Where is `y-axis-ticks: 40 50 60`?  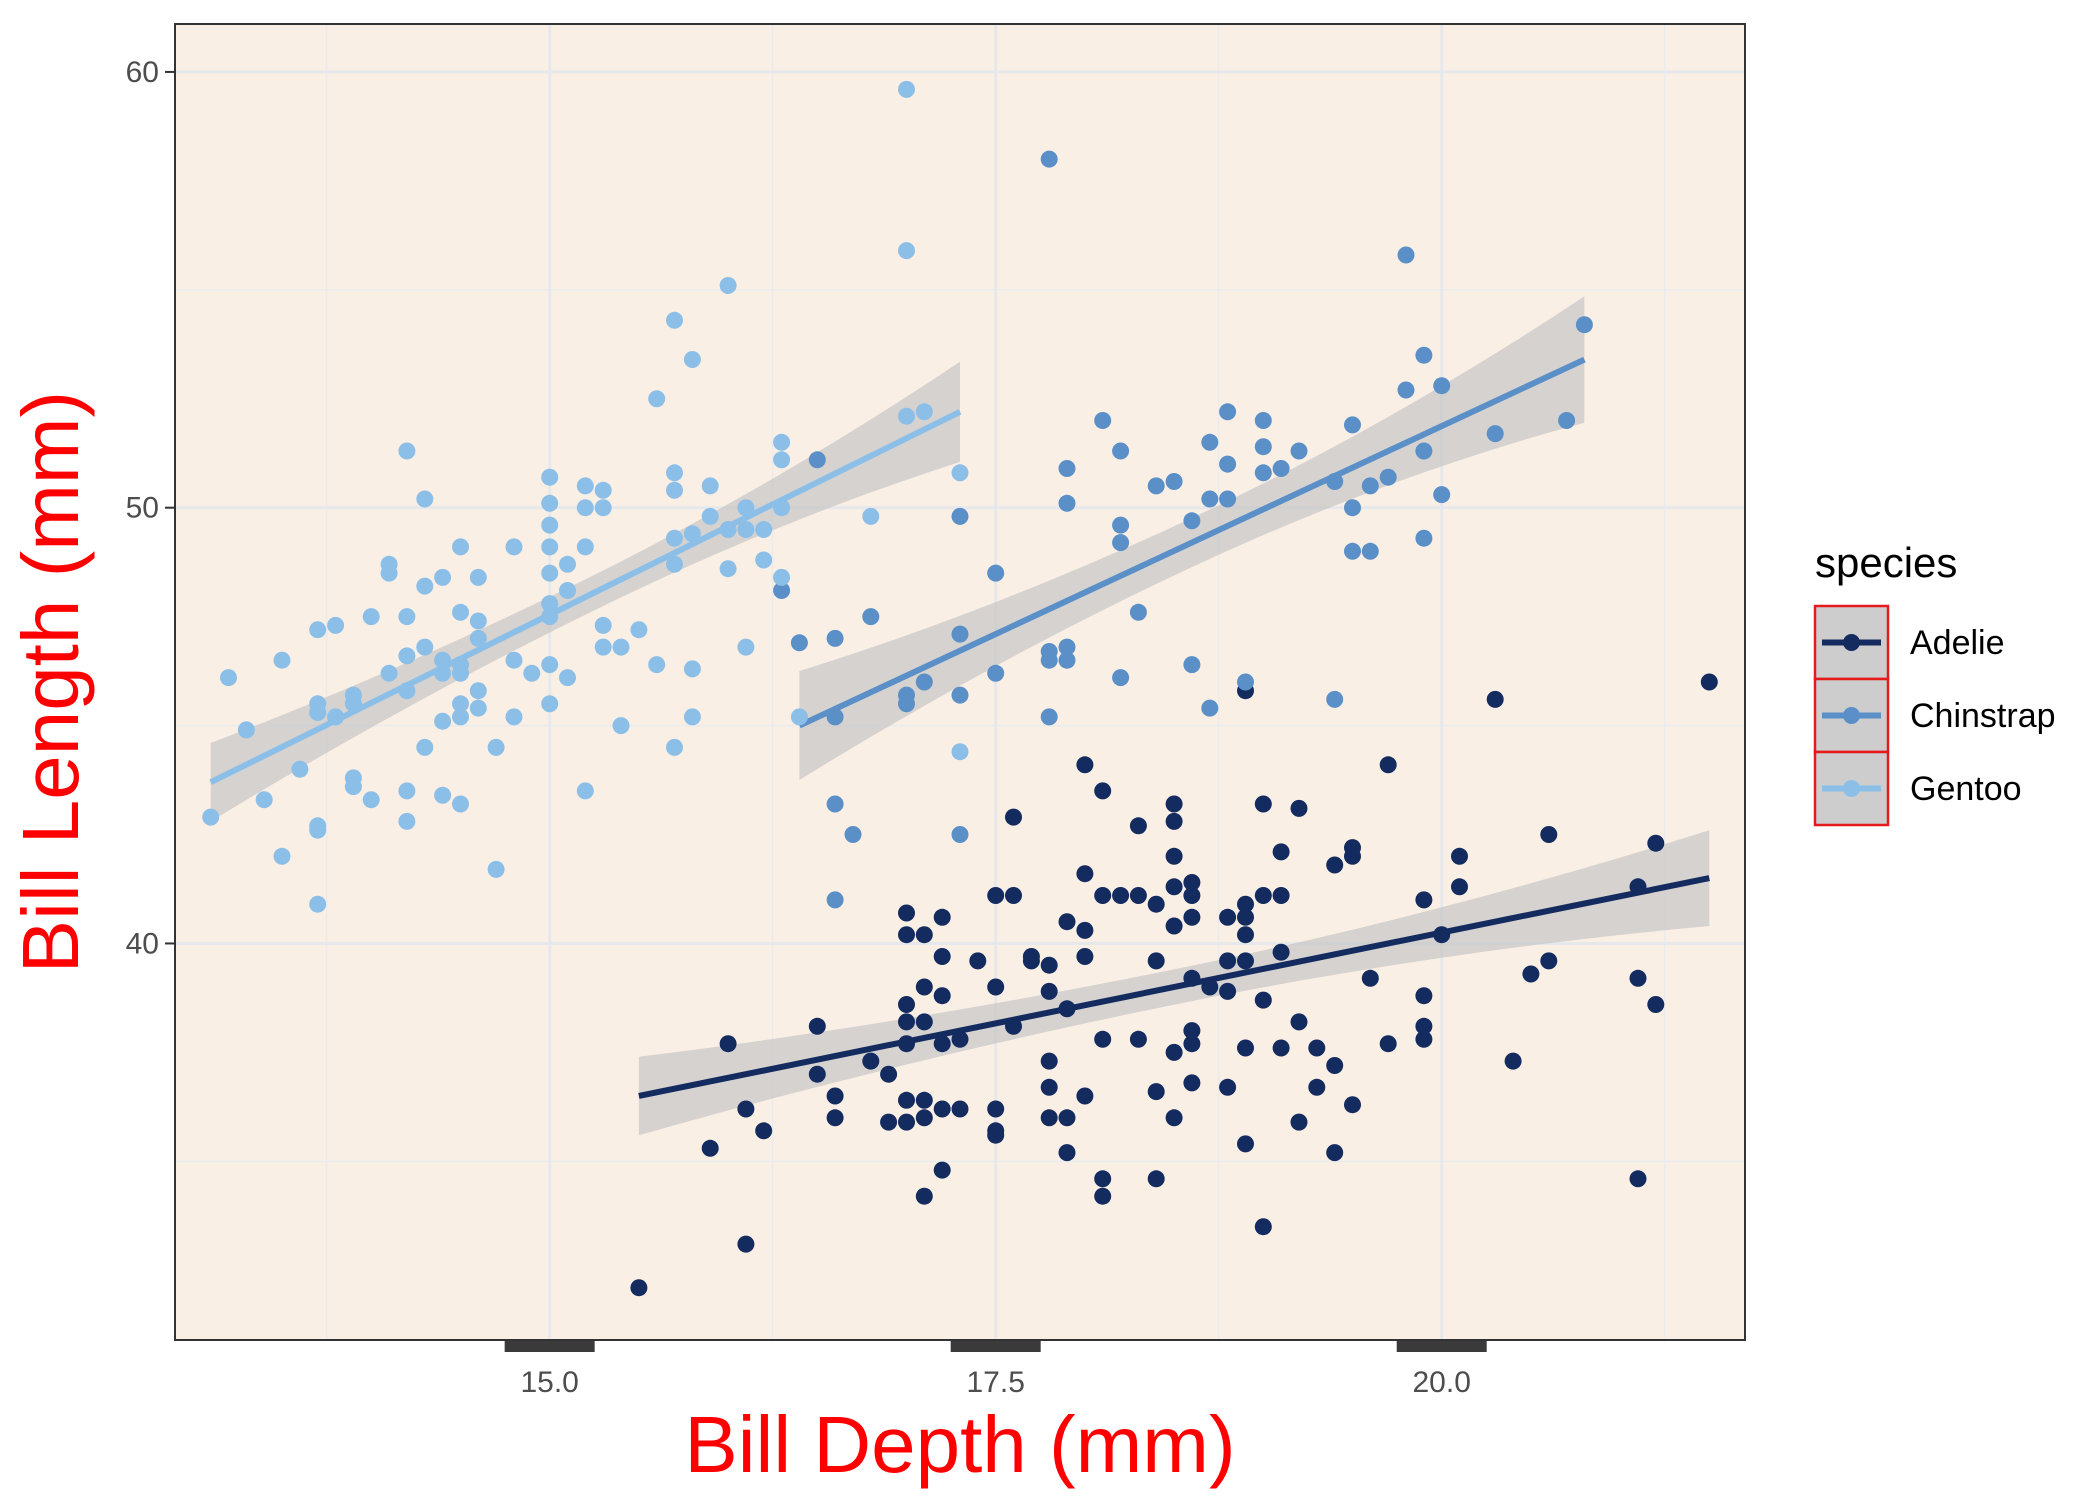 y-axis-ticks: 40 50 60 is located at coordinates (150, 508).